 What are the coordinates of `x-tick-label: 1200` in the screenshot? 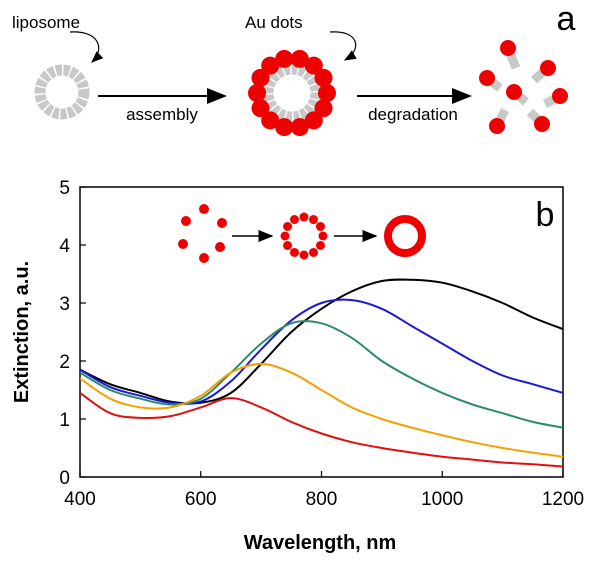 It's located at (563, 499).